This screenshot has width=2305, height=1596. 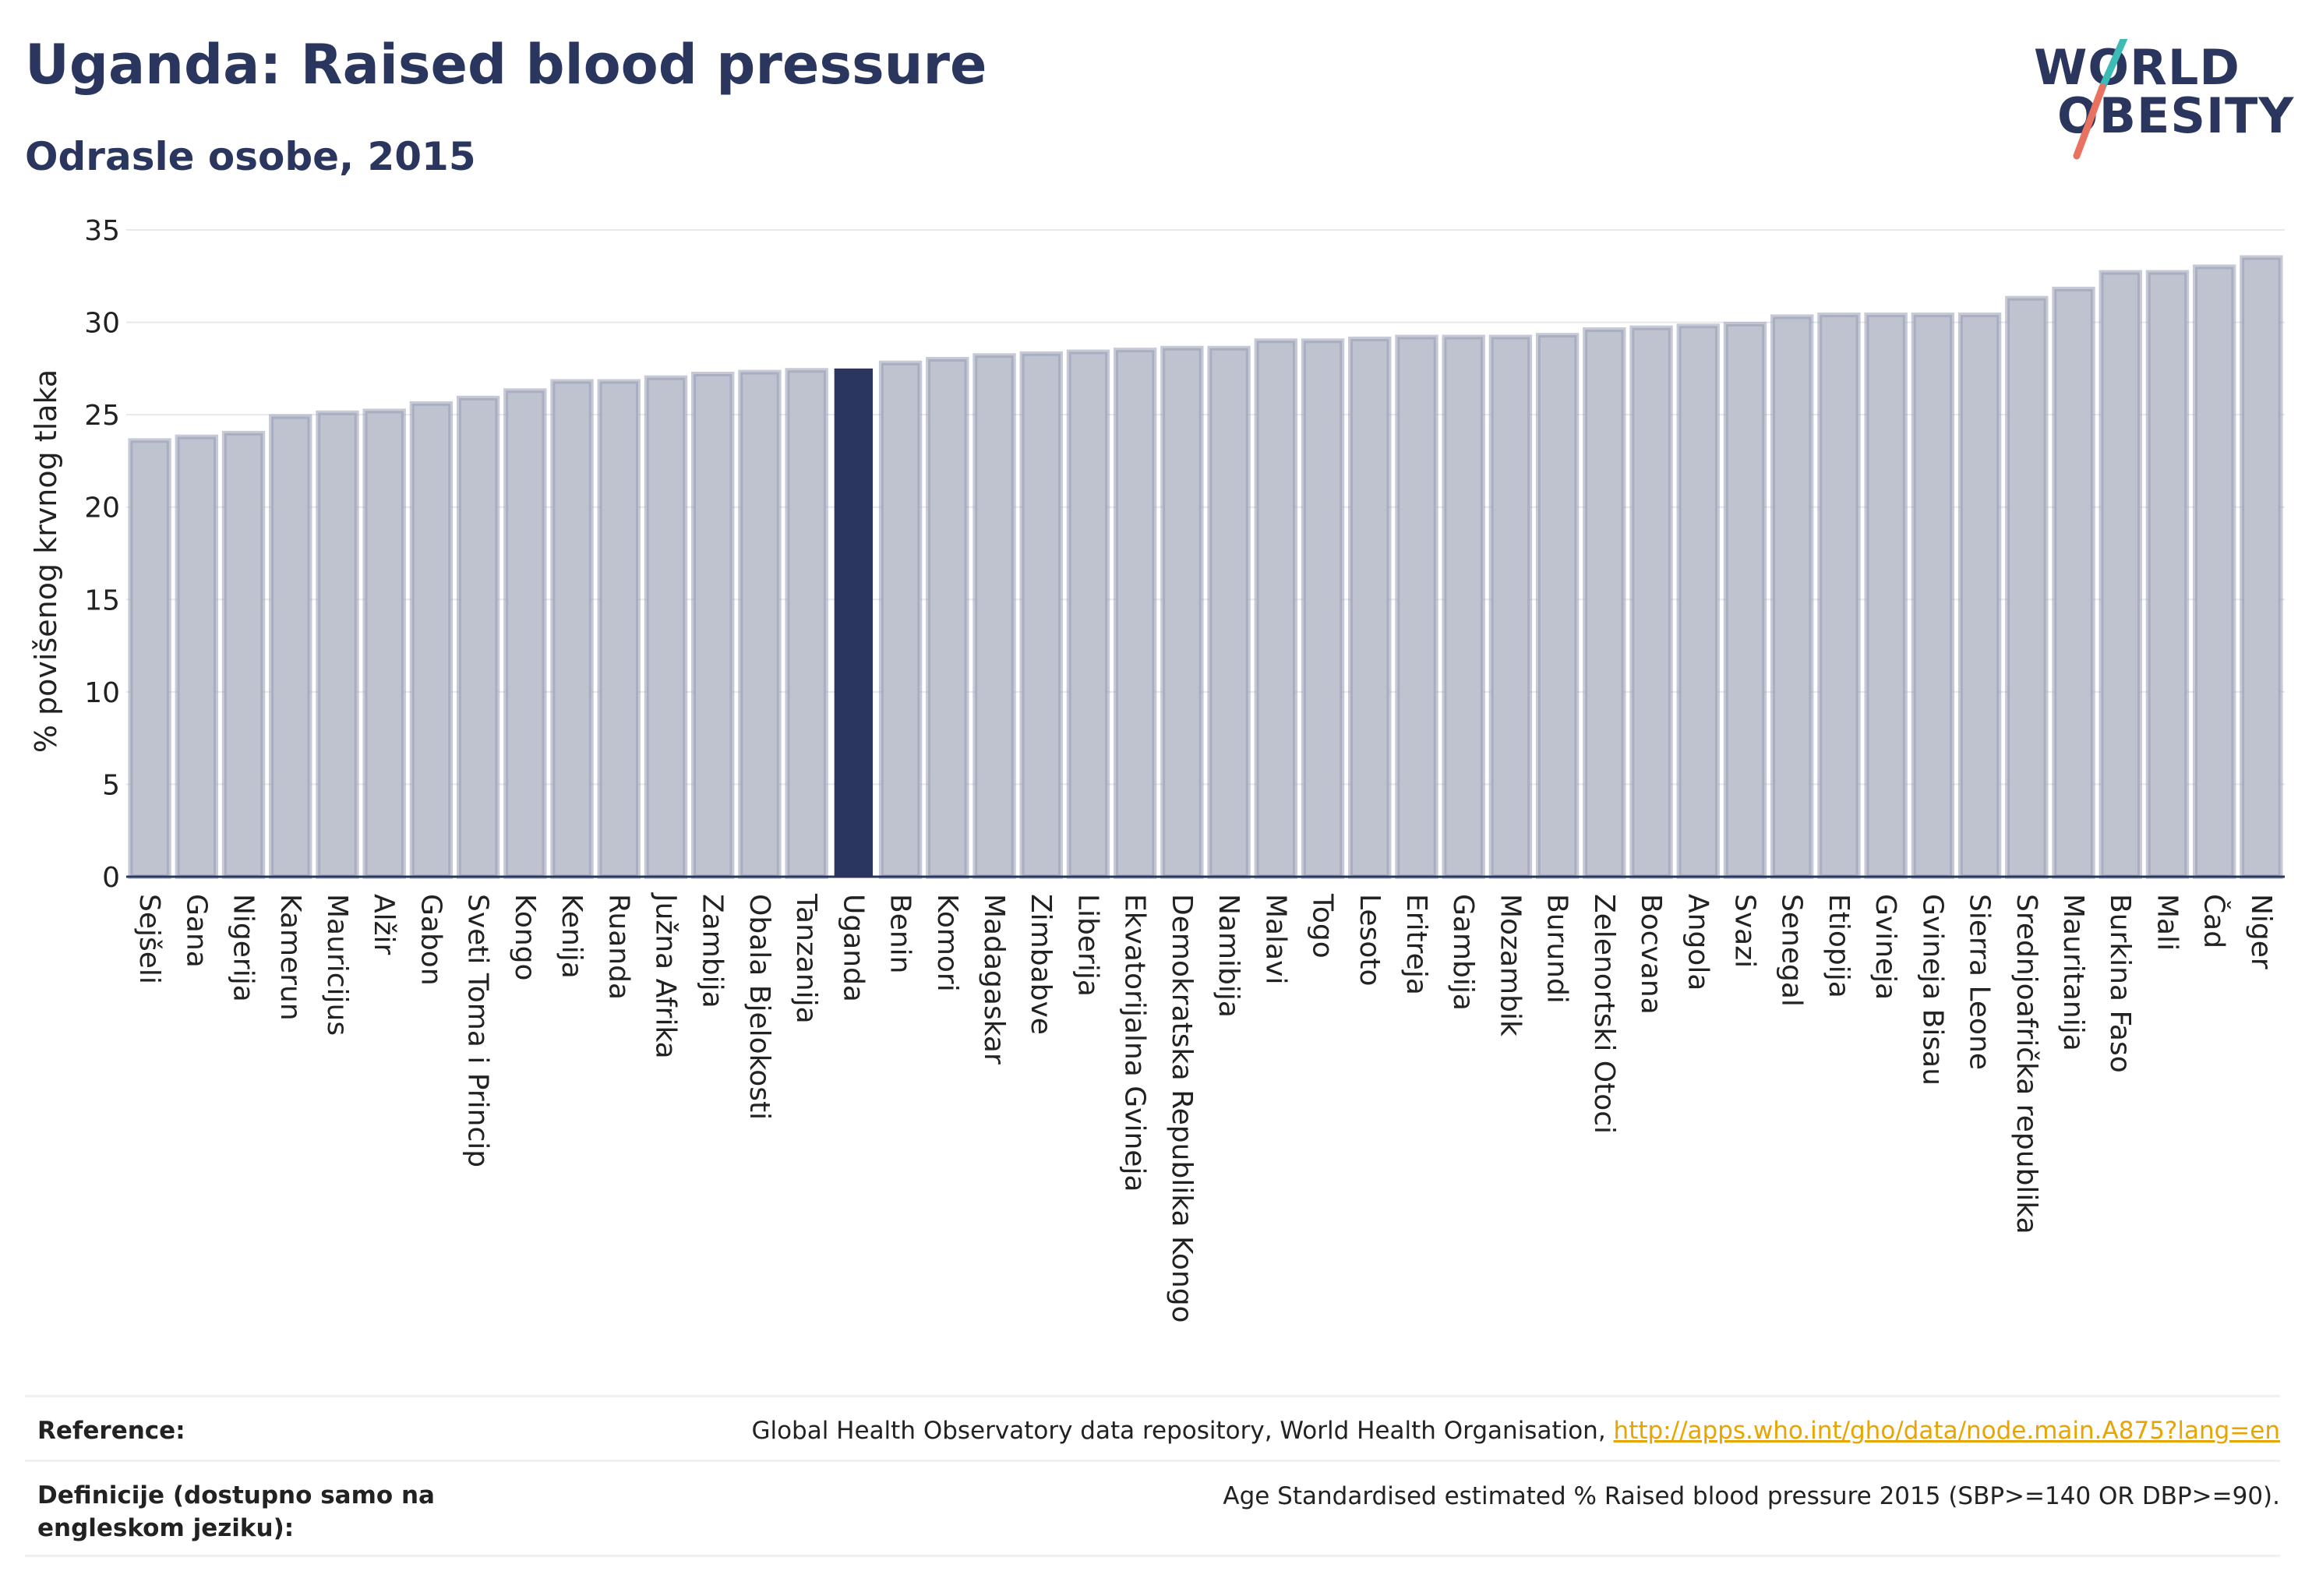 What do you see at coordinates (759, 1007) in the screenshot?
I see `x-tick-label: Obala Bjelokosti` at bounding box center [759, 1007].